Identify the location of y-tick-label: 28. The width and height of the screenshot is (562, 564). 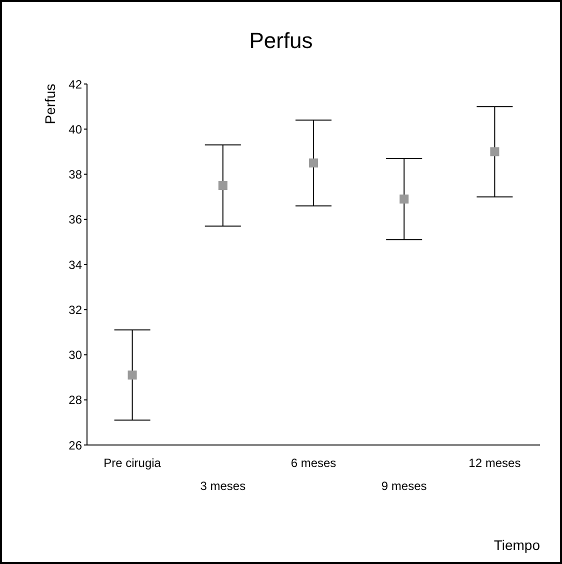
(75, 400).